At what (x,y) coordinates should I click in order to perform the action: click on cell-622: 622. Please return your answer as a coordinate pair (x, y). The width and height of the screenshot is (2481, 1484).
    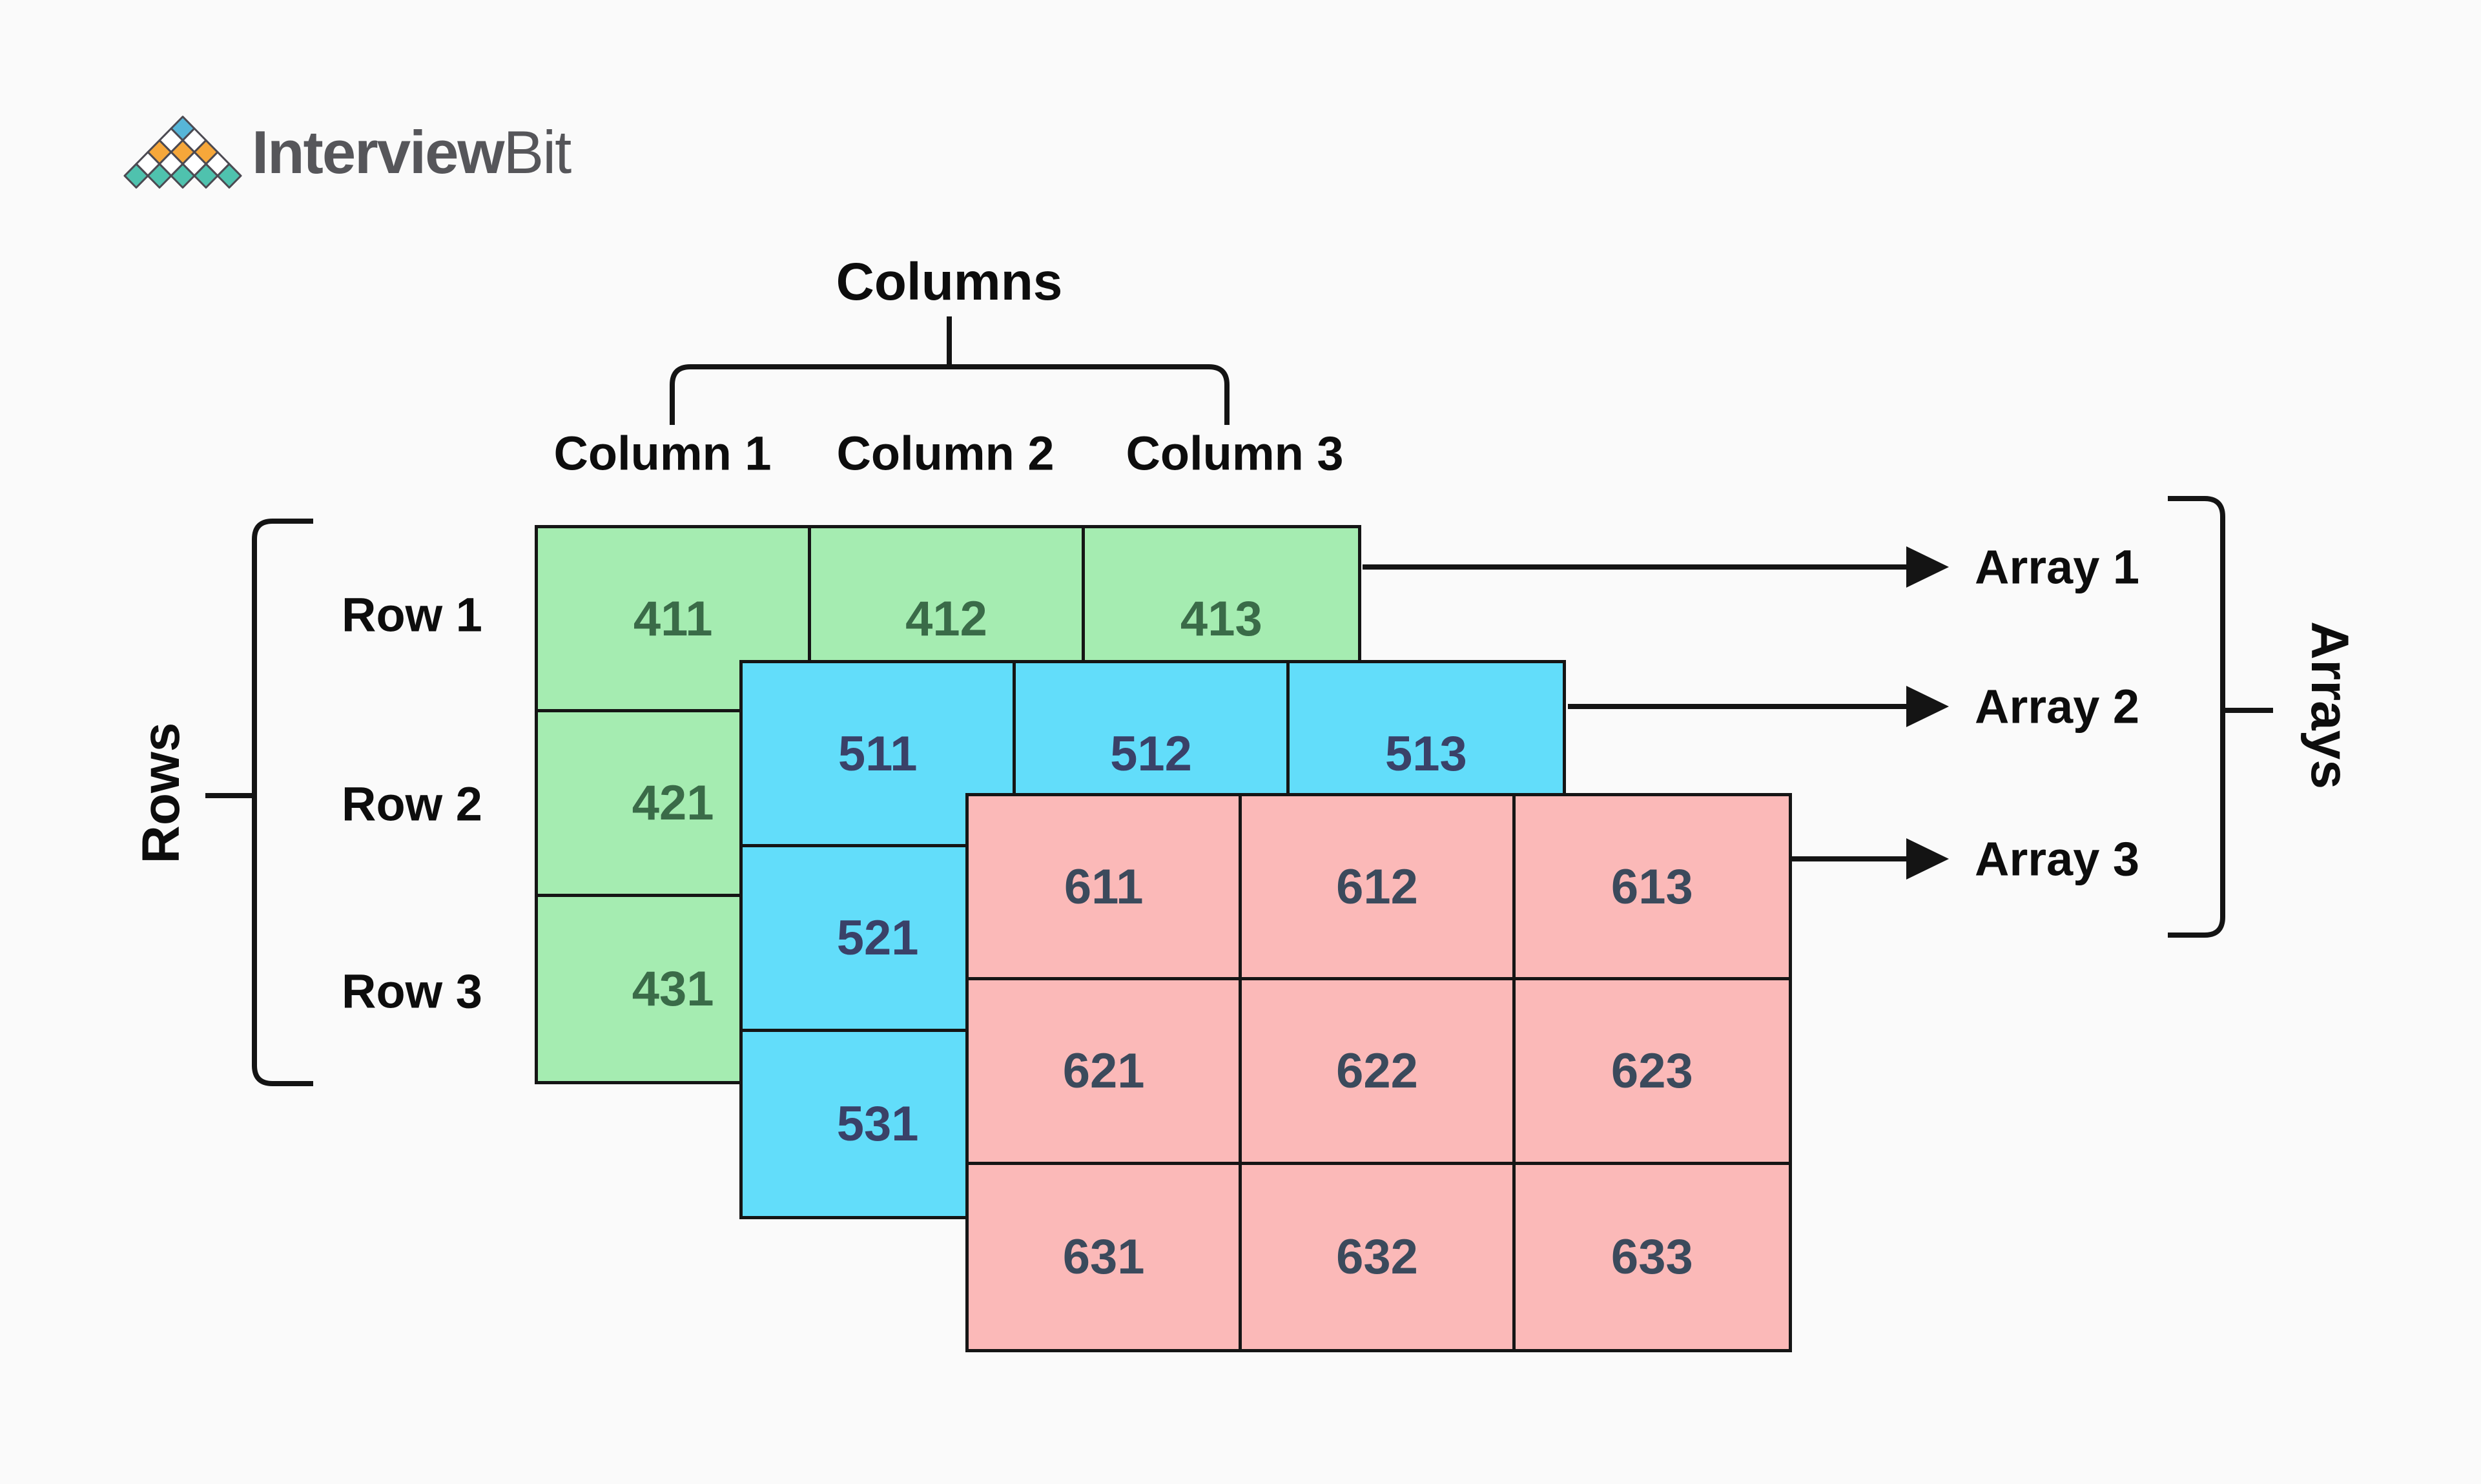
    Looking at the image, I should click on (1379, 1072).